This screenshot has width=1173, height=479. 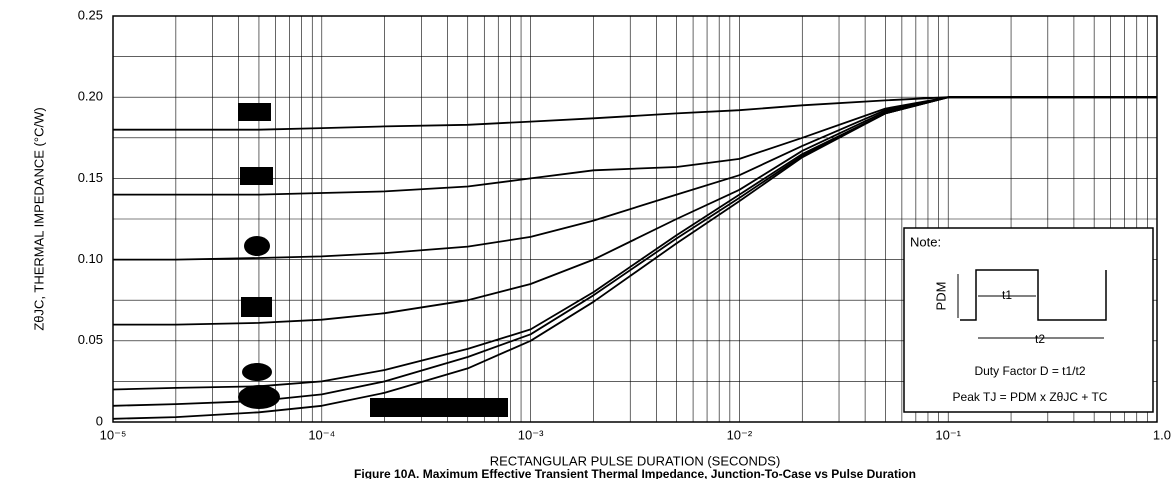 What do you see at coordinates (321, 434) in the screenshot?
I see `x-tick-label: 10⁻⁴` at bounding box center [321, 434].